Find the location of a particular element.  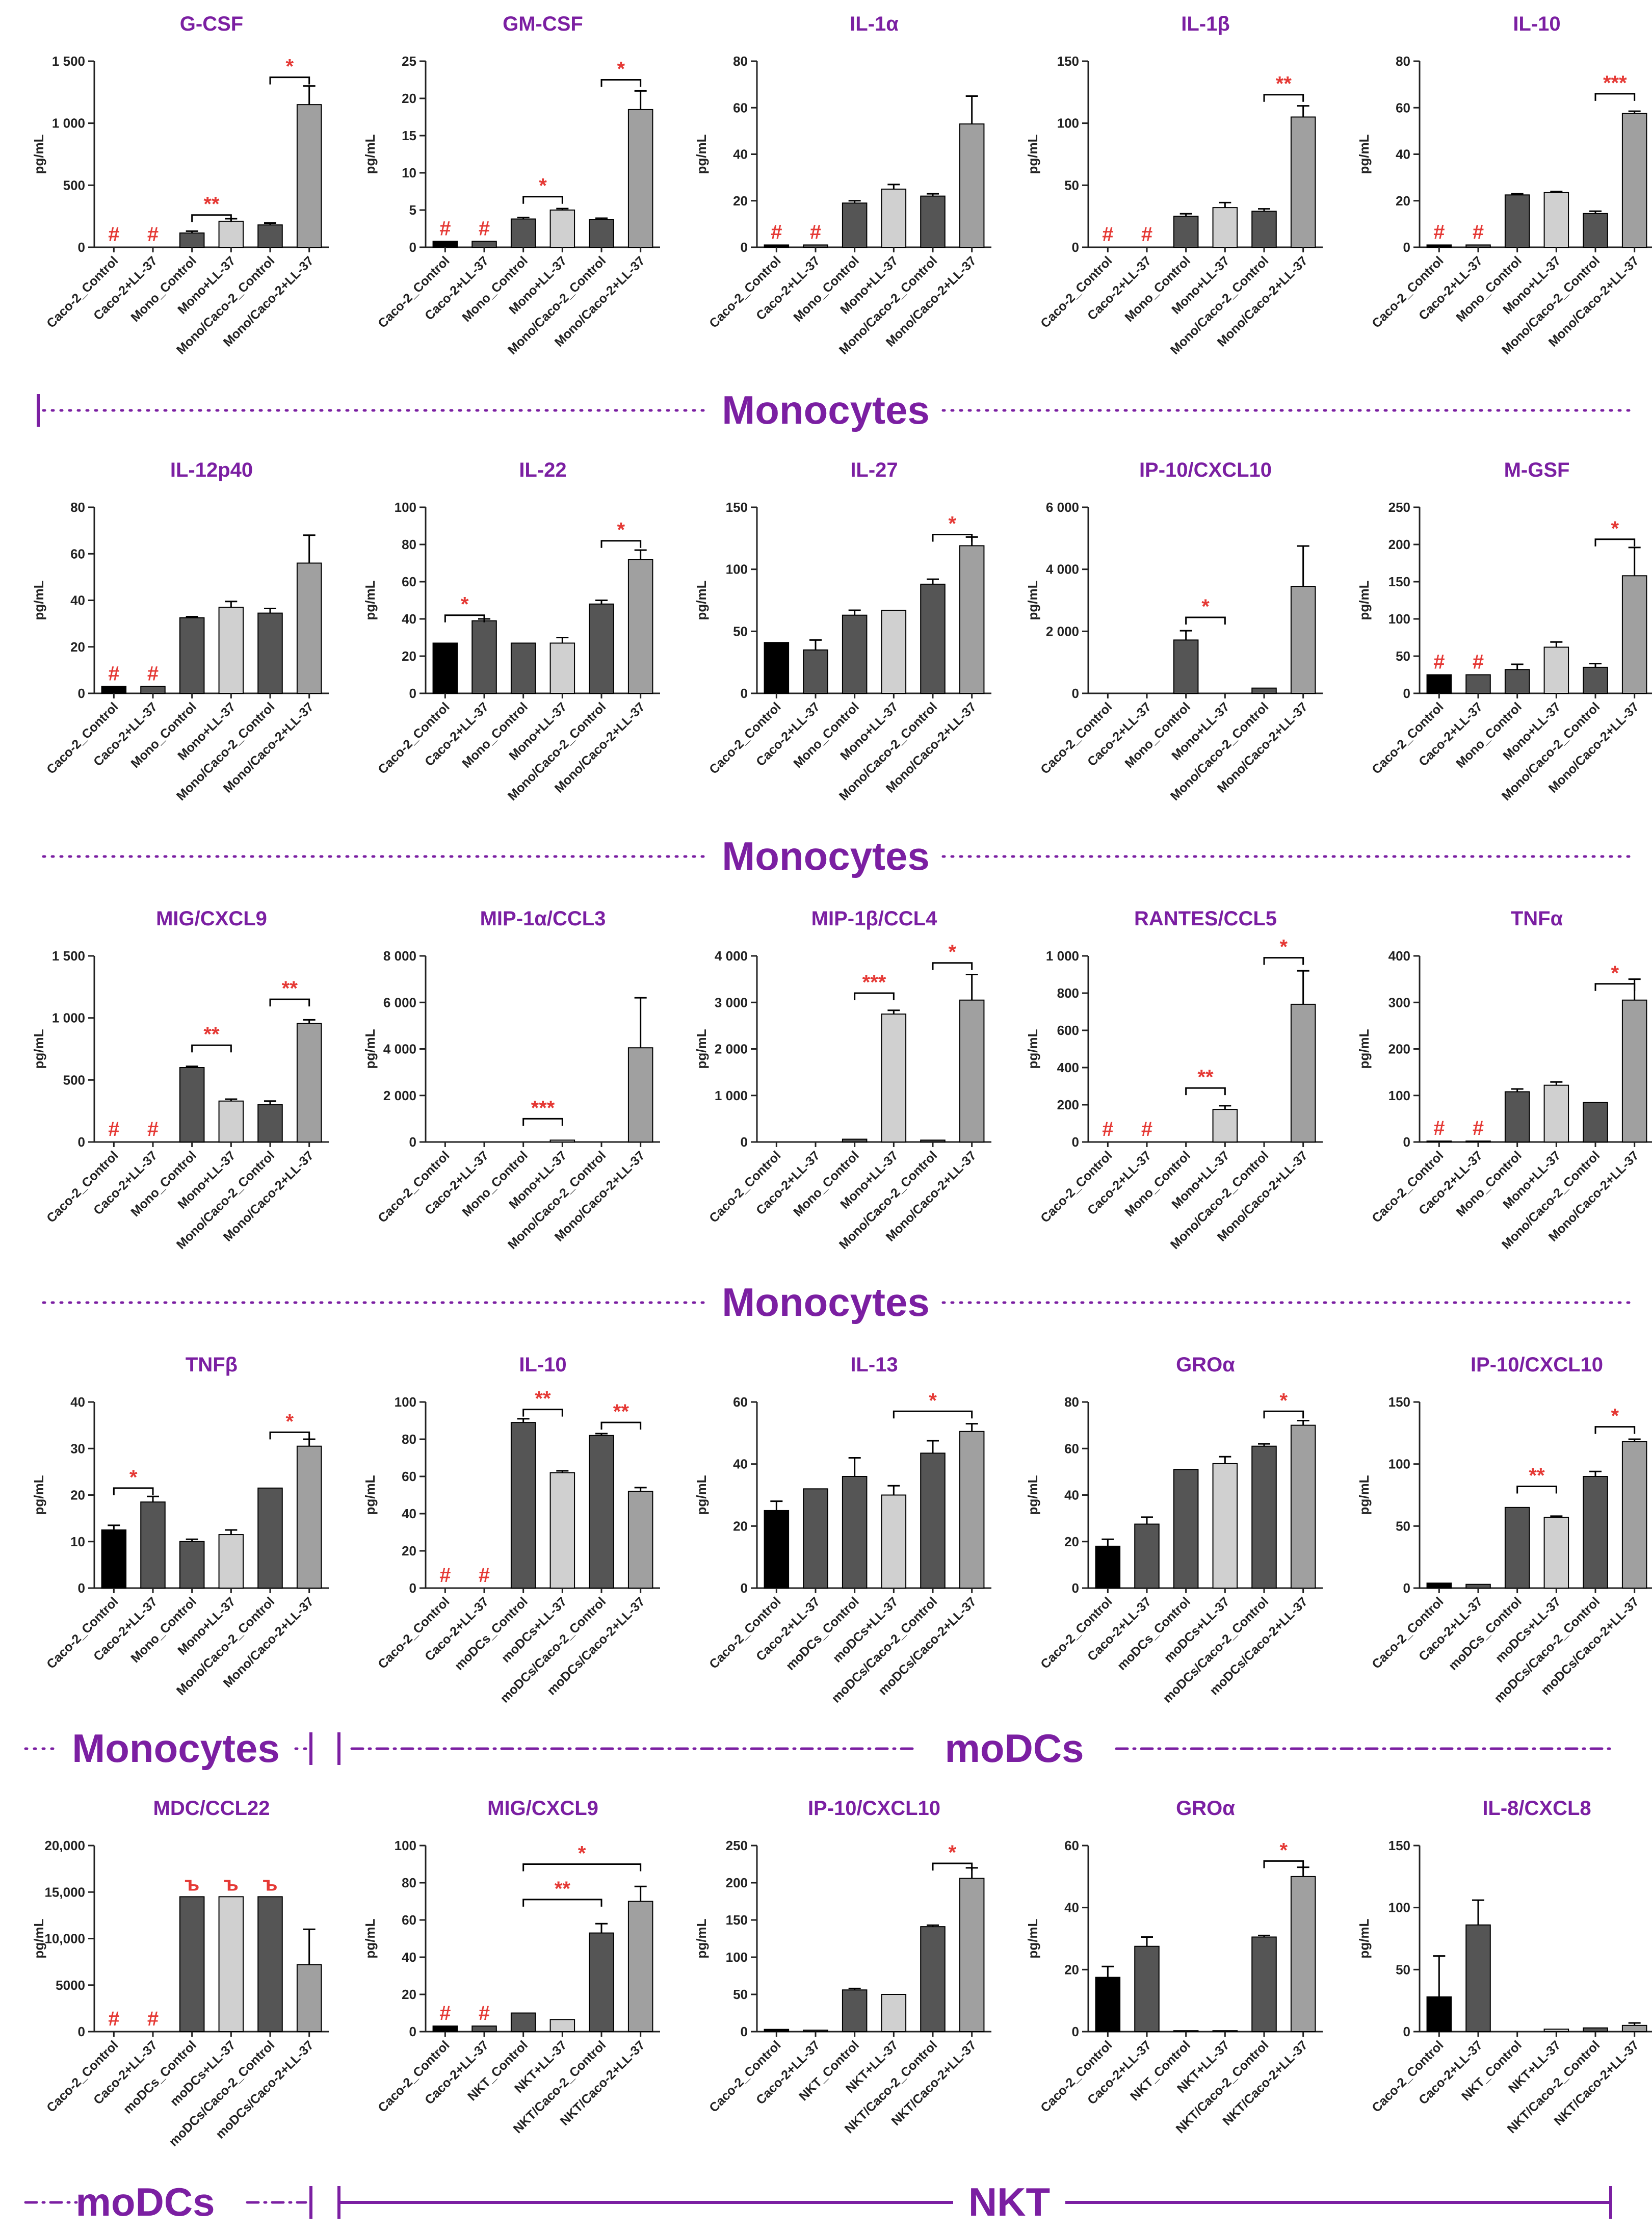

y-tick-label: 80 is located at coordinates (409, 1882).